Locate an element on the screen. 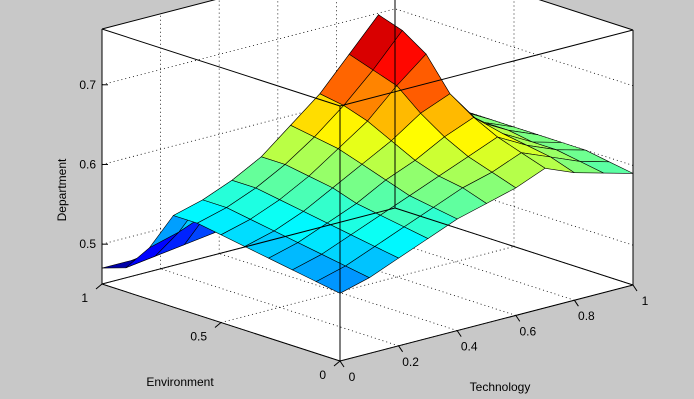 The image size is (694, 399). y-tick-label: 0.5 is located at coordinates (198, 337).